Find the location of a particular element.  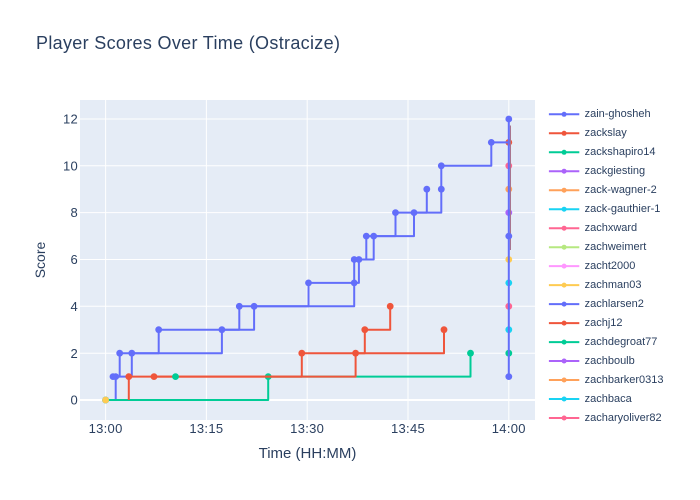

svg-text: zachxward is located at coordinates (611, 228).